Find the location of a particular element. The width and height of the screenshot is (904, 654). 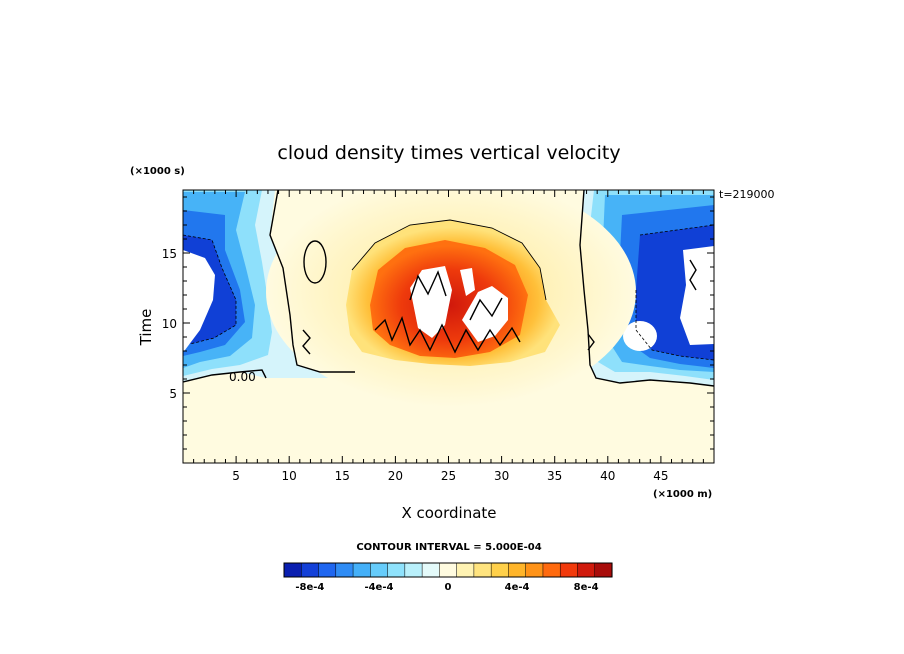

y-tick-label: 10 is located at coordinates (169, 324).